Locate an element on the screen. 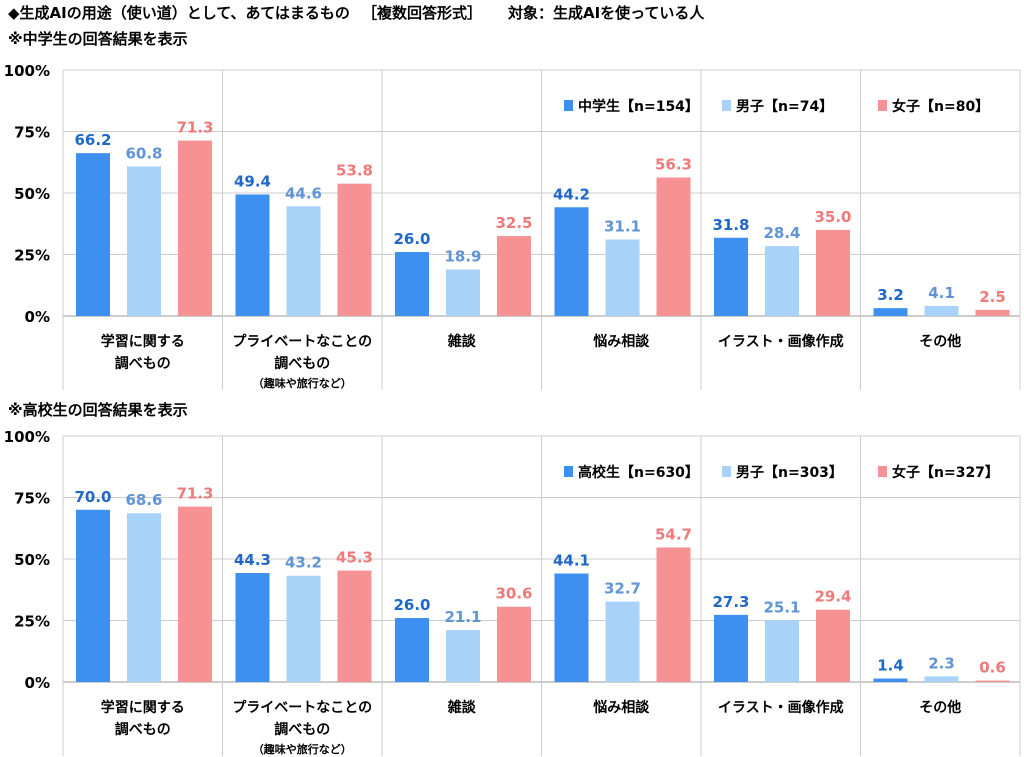 Image resolution: width=1024 pixels, height=757 pixels. chart1-value-label: 31.1 is located at coordinates (622, 226).